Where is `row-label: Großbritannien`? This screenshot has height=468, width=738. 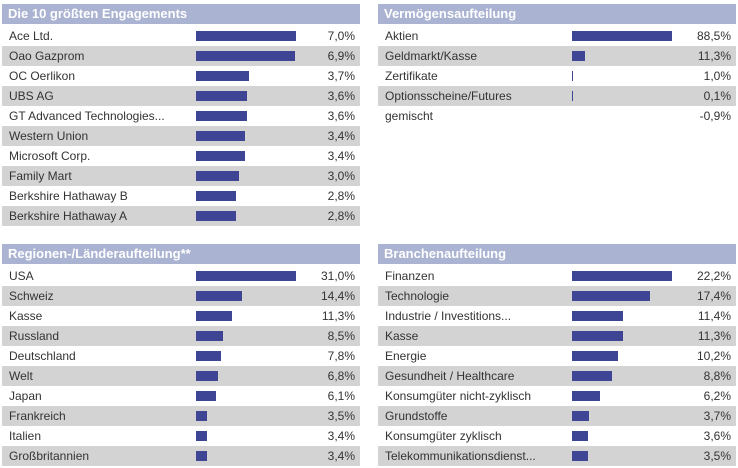
row-label: Großbritannien is located at coordinates (49, 456).